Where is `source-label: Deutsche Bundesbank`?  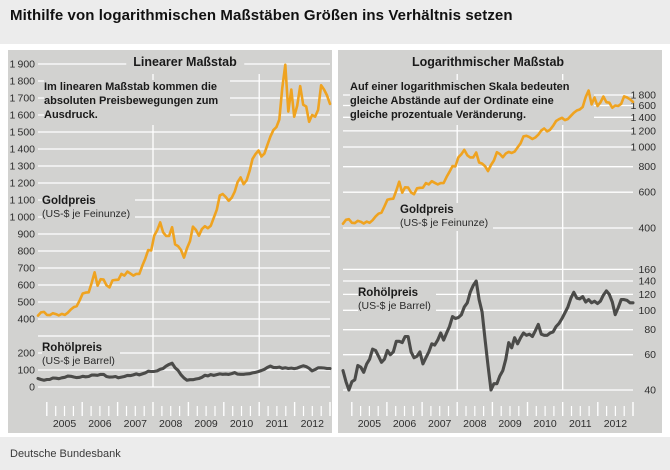
source-label: Deutsche Bundesbank is located at coordinates (65, 454).